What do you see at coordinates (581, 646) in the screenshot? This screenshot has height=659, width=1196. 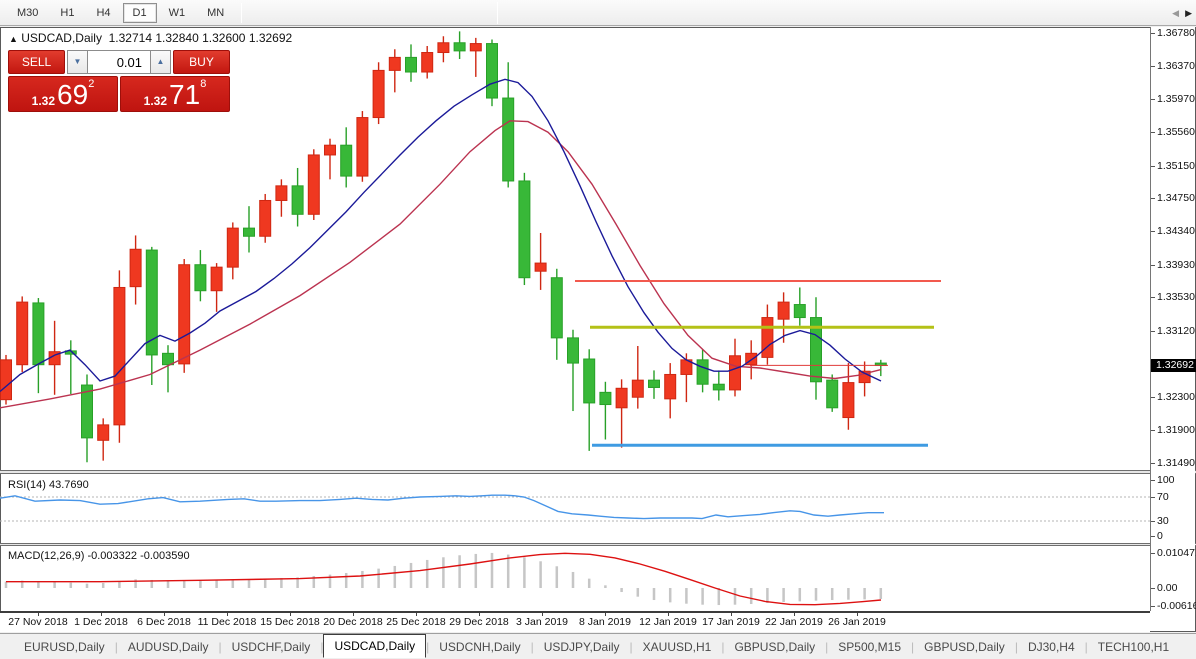 I see `chart-tab-usdjpy-daily: USDJPY,Daily` at bounding box center [581, 646].